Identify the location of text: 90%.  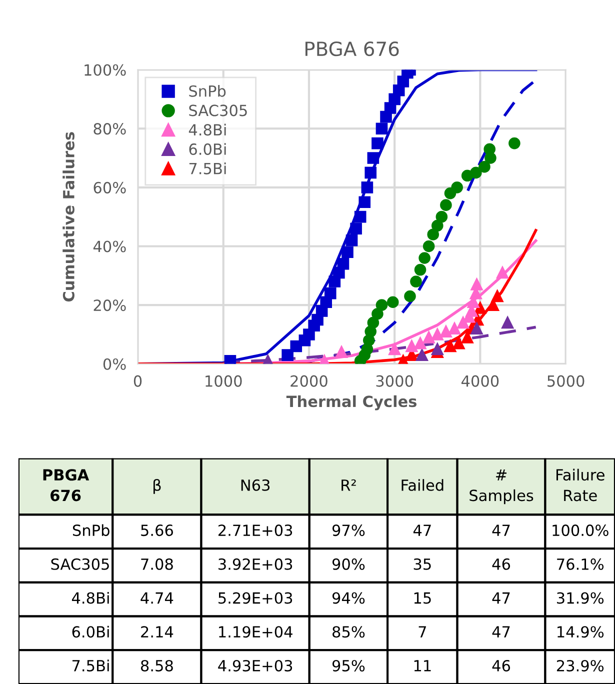
(348, 564).